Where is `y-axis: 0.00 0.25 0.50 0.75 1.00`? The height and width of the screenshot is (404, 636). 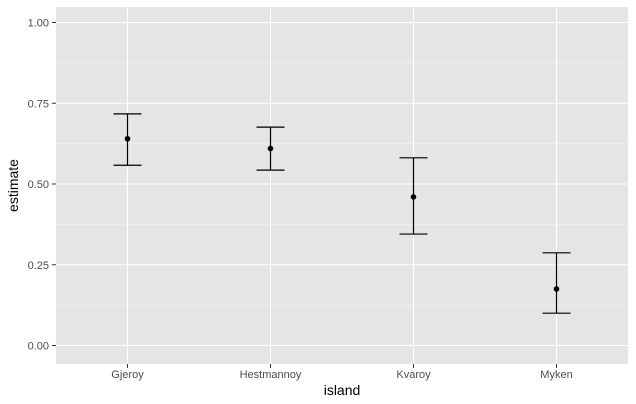
y-axis: 0.00 0.25 0.50 0.75 1.00 is located at coordinates (42, 185).